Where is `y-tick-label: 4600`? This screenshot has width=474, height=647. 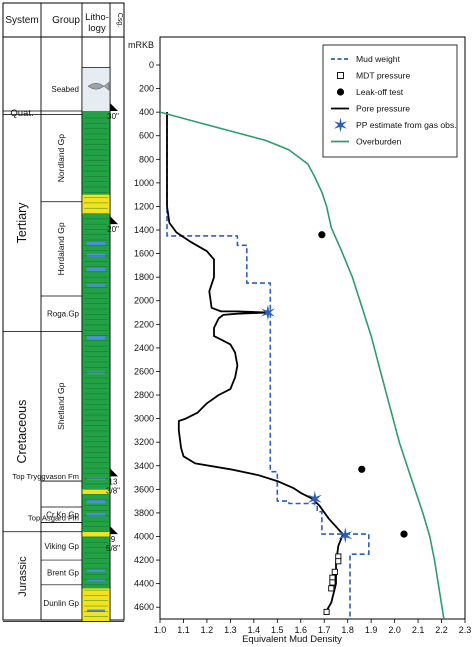 y-tick-label: 4600 is located at coordinates (144, 607).